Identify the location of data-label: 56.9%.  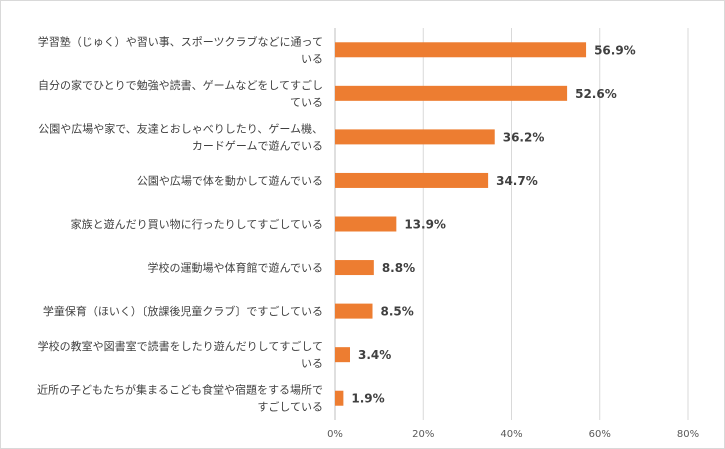
(615, 50).